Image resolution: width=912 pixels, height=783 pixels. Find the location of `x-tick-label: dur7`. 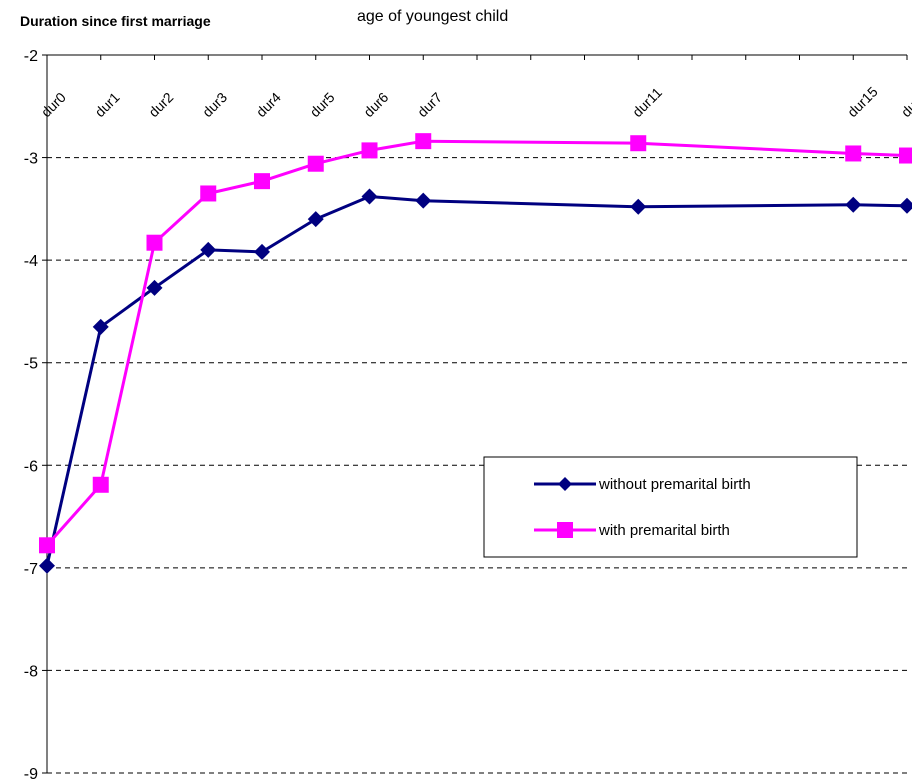

x-tick-label: dur7 is located at coordinates (429, 104).